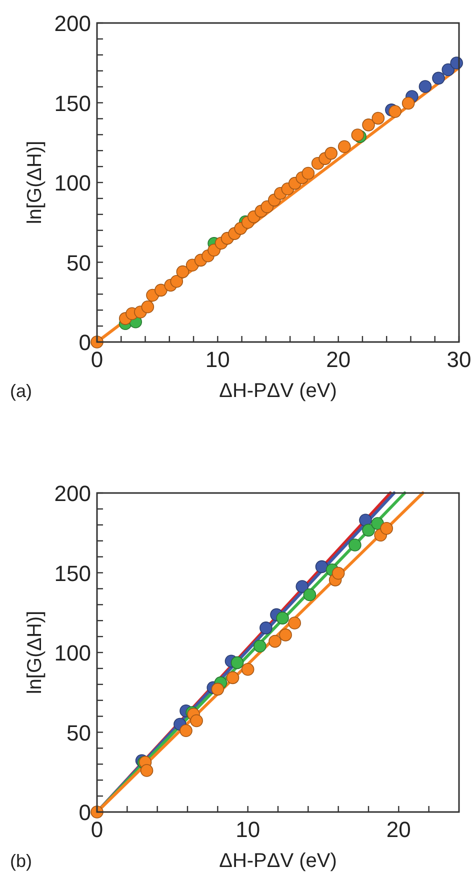 The width and height of the screenshot is (472, 882). I want to click on x-tick-label: 30, so click(459, 359).